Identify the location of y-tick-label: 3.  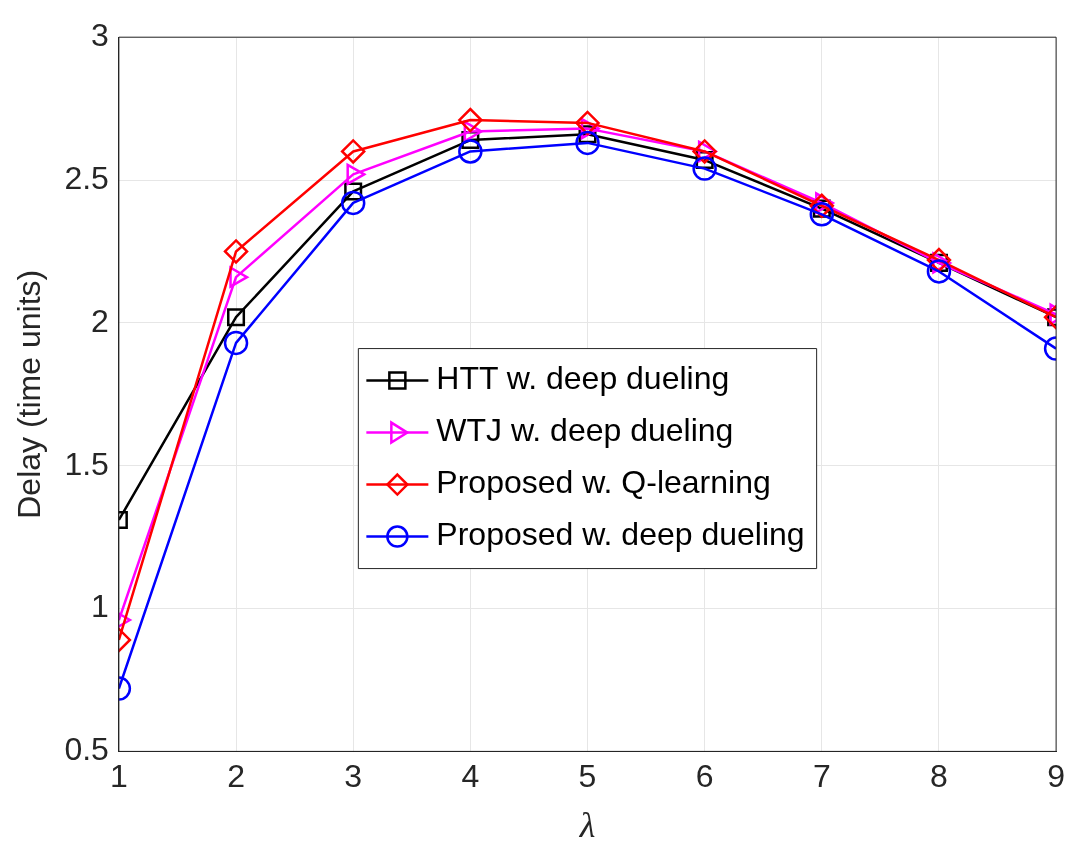
(100, 35).